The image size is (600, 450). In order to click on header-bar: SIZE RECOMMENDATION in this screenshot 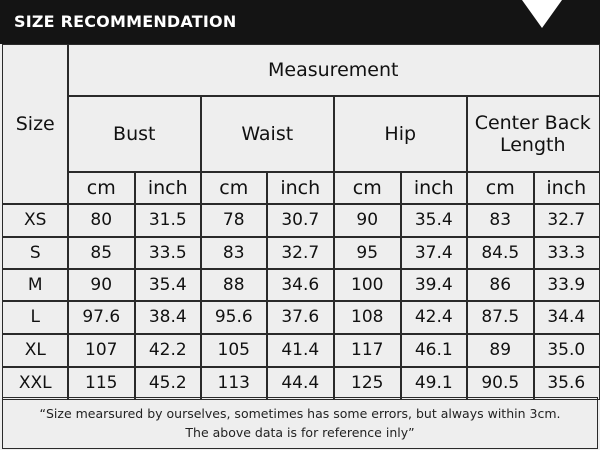, I will do `click(300, 22)`.